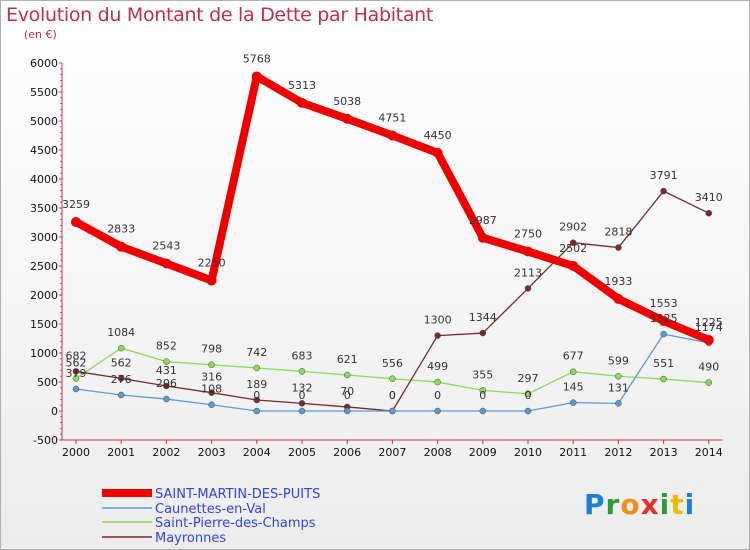 Image resolution: width=750 pixels, height=550 pixels. I want to click on data-label: 556, so click(392, 363).